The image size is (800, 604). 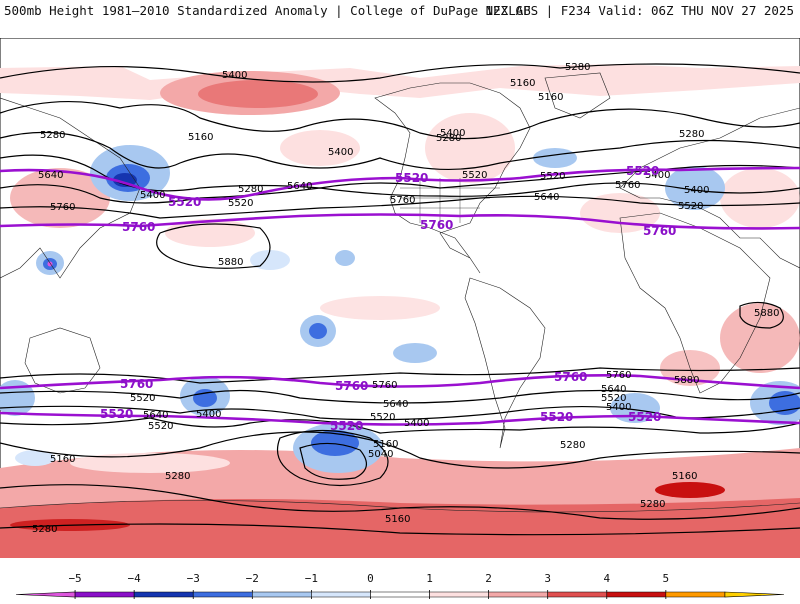 What do you see at coordinates (311, 578) in the screenshot?
I see `legend-tick-label: −1` at bounding box center [311, 578].